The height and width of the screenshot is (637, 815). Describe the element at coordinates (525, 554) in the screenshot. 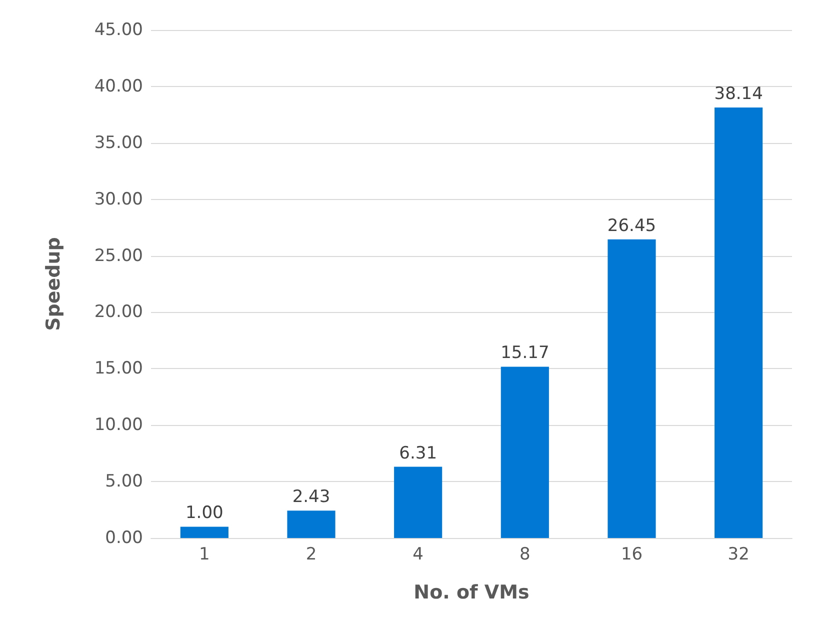

I see `x-tick-label: 8` at that location.